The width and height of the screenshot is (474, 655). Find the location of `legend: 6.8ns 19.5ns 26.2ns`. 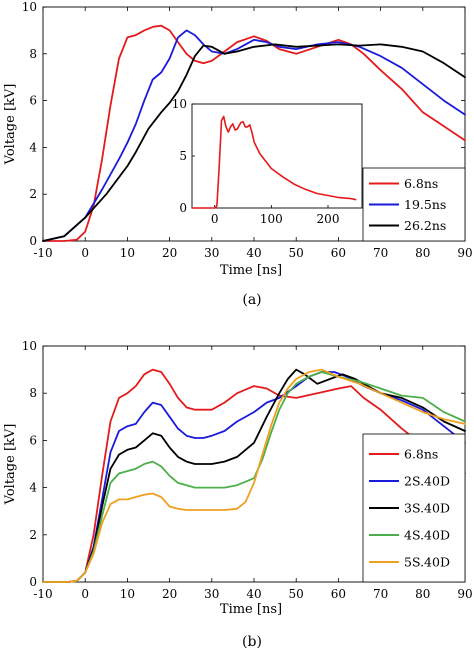

legend: 6.8ns 19.5ns 26.2ns is located at coordinates (414, 204).